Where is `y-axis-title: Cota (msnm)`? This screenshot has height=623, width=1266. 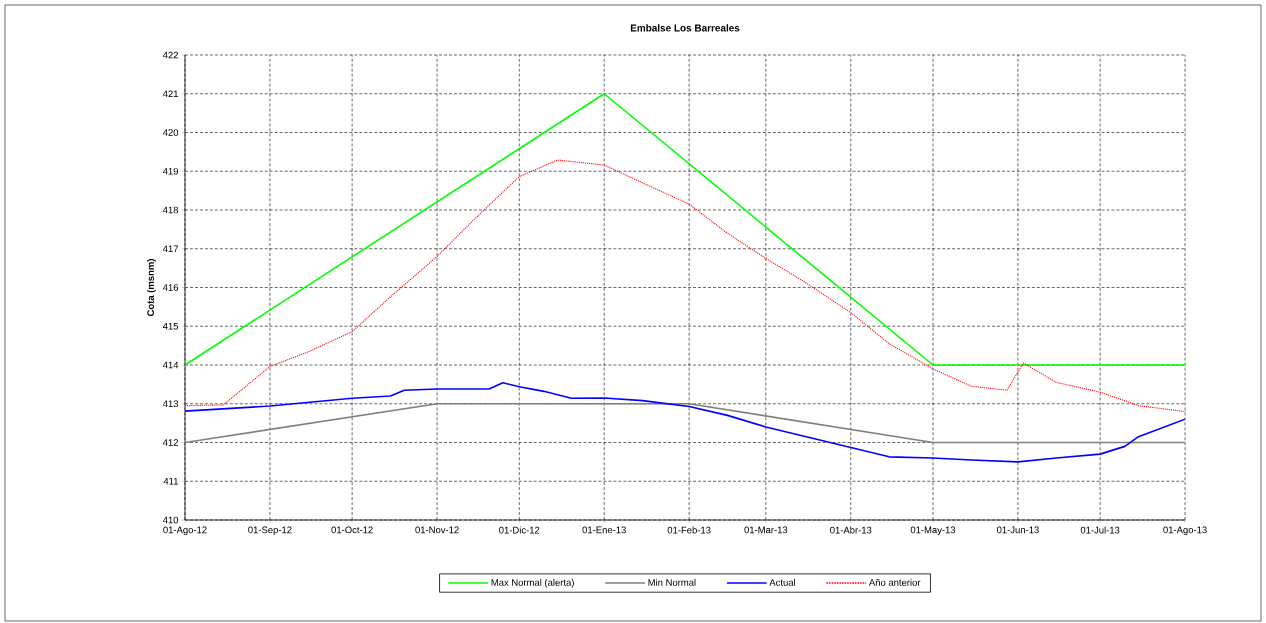 y-axis-title: Cota (msnm) is located at coordinates (151, 288).